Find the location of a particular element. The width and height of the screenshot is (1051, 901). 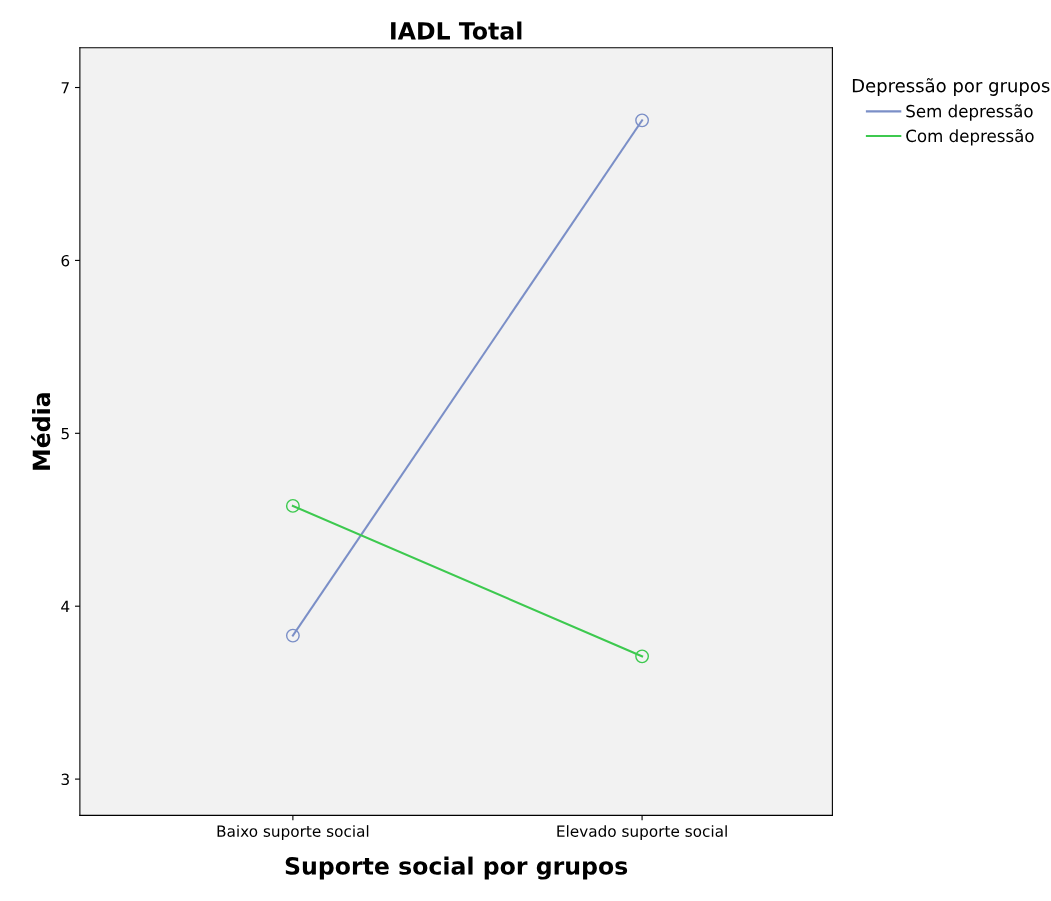

y-axis-title: Média is located at coordinates (41, 431).